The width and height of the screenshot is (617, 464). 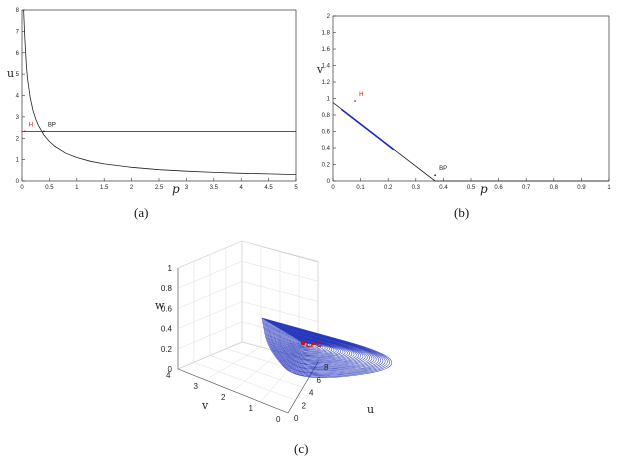 What do you see at coordinates (104, 188) in the screenshot?
I see `x-tick-label: 1.5` at bounding box center [104, 188].